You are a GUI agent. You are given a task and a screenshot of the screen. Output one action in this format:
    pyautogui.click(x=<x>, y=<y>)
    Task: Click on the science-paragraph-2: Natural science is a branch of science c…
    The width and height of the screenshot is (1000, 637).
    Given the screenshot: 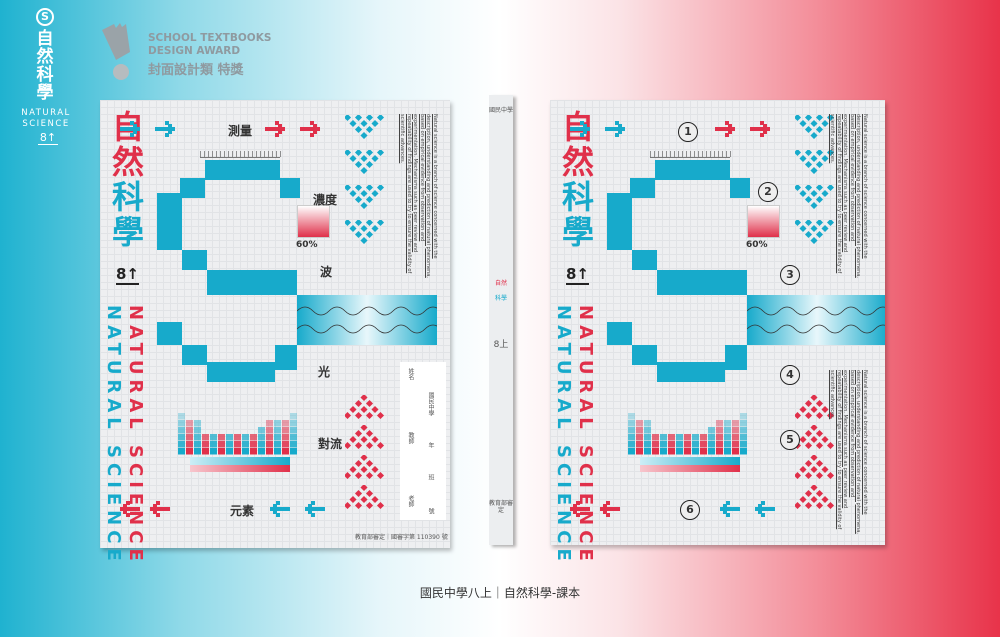 What is the action you would take?
    pyautogui.click(x=849, y=452)
    